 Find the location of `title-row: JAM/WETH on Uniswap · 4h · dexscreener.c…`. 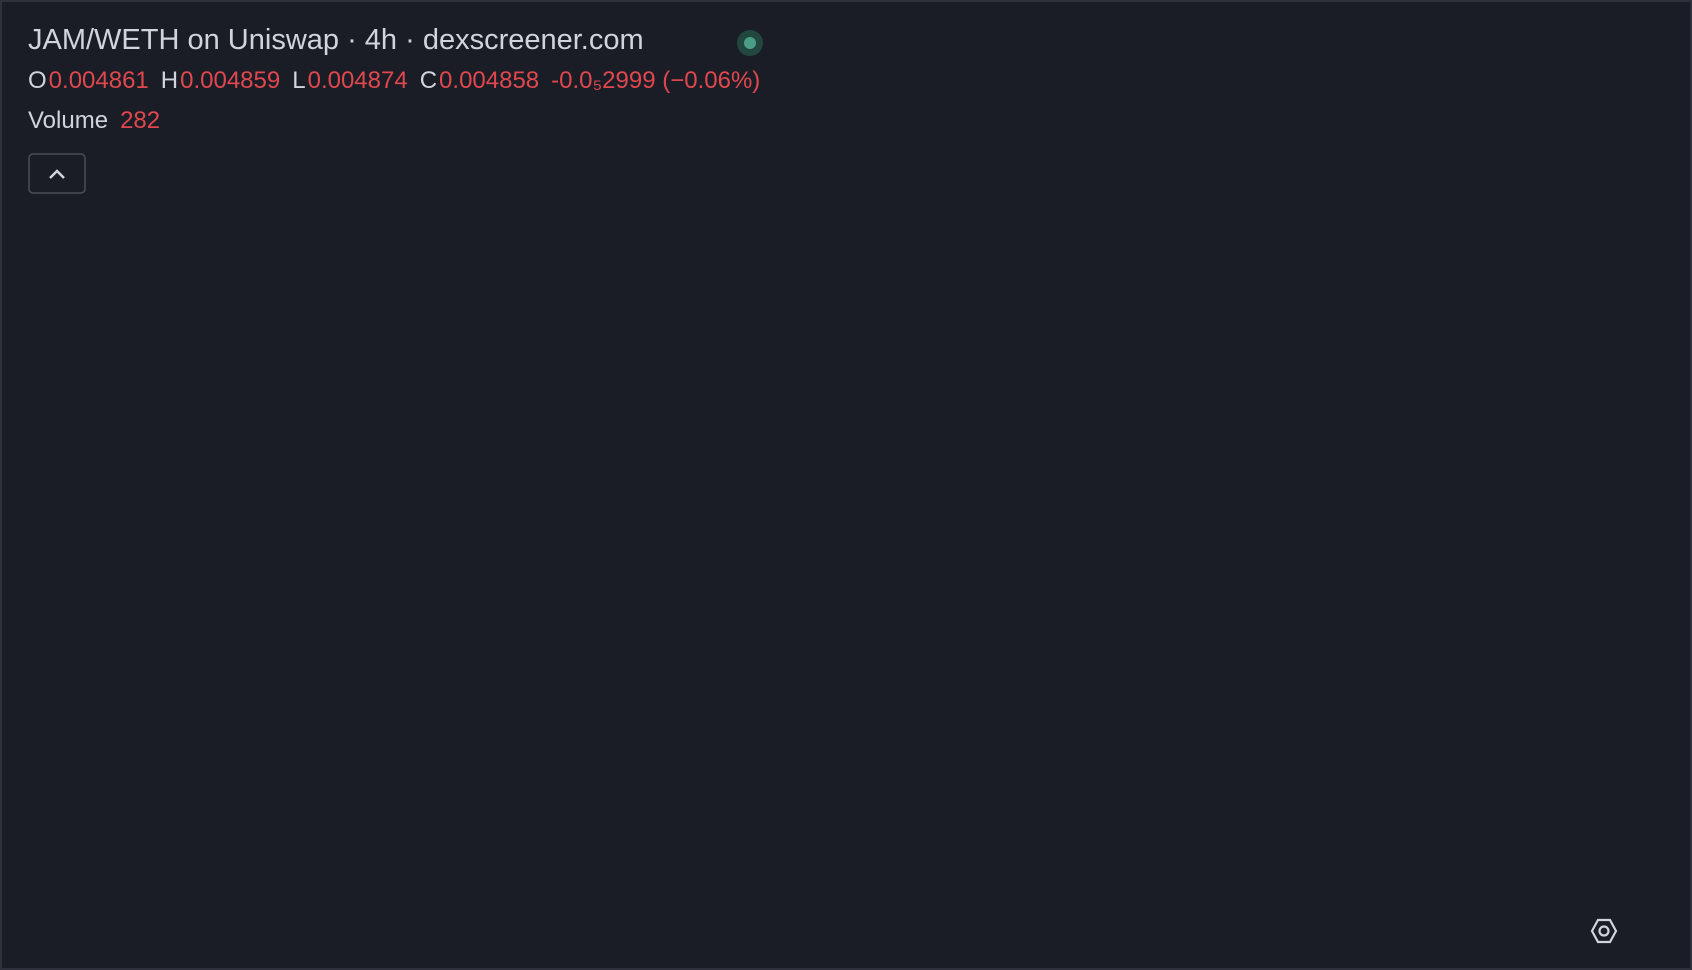

title-row: JAM/WETH on Uniswap · 4h · dexscreener.c… is located at coordinates (400, 40).